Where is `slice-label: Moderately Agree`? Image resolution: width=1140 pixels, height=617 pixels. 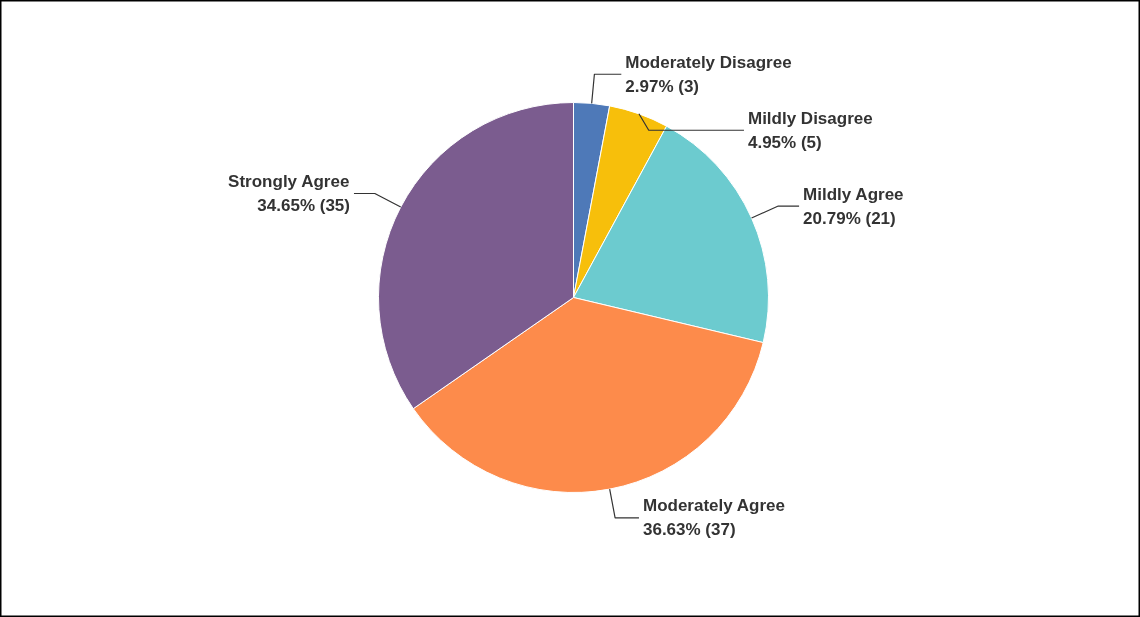
slice-label: Moderately Agree is located at coordinates (714, 506).